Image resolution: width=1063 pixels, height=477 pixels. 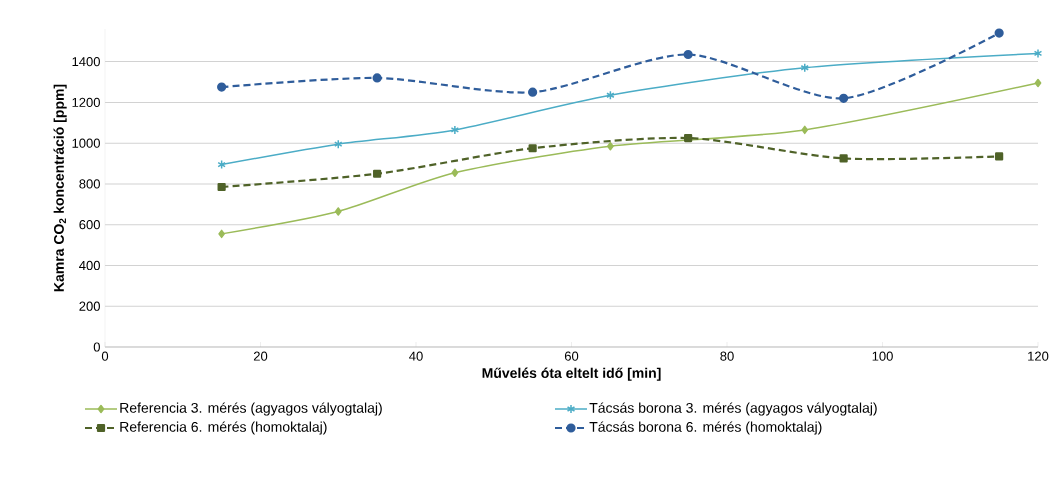 What do you see at coordinates (1038, 356) in the screenshot?
I see `x-tick-label: 120` at bounding box center [1038, 356].